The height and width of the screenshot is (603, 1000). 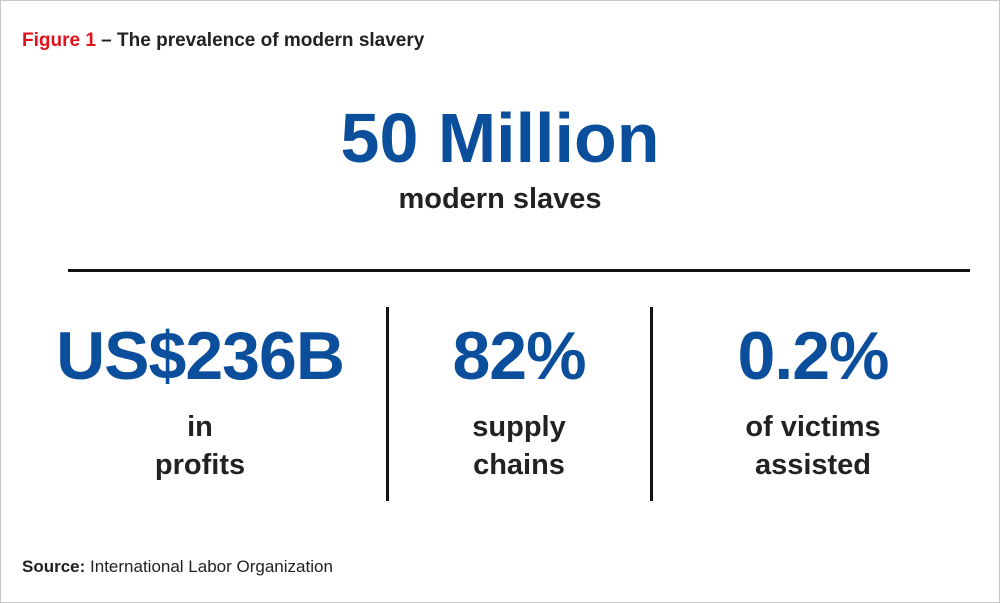 What do you see at coordinates (519, 401) in the screenshot?
I see `stat-supply-chains: 82% supply chains` at bounding box center [519, 401].